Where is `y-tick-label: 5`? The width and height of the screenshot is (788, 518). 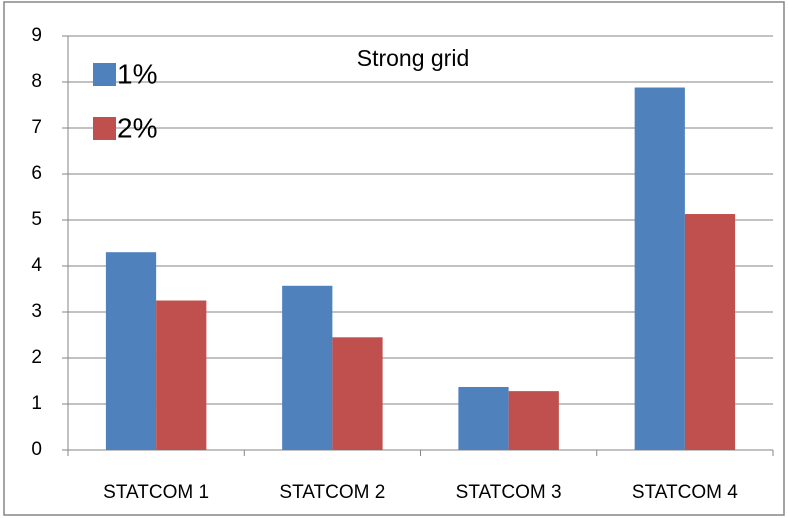
y-tick-label: 5 is located at coordinates (36, 219).